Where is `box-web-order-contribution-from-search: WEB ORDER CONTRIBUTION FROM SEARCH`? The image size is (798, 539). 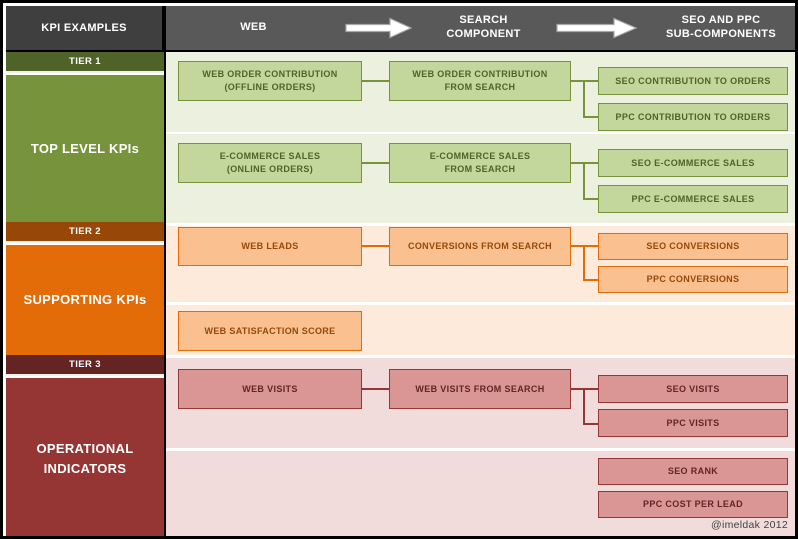 box-web-order-contribution-from-search: WEB ORDER CONTRIBUTION FROM SEARCH is located at coordinates (480, 81).